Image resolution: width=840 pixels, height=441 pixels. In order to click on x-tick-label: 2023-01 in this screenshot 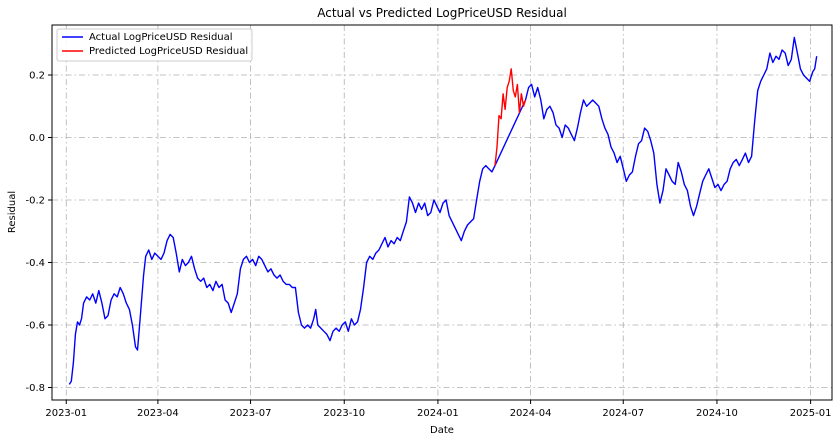, I will do `click(66, 413)`.